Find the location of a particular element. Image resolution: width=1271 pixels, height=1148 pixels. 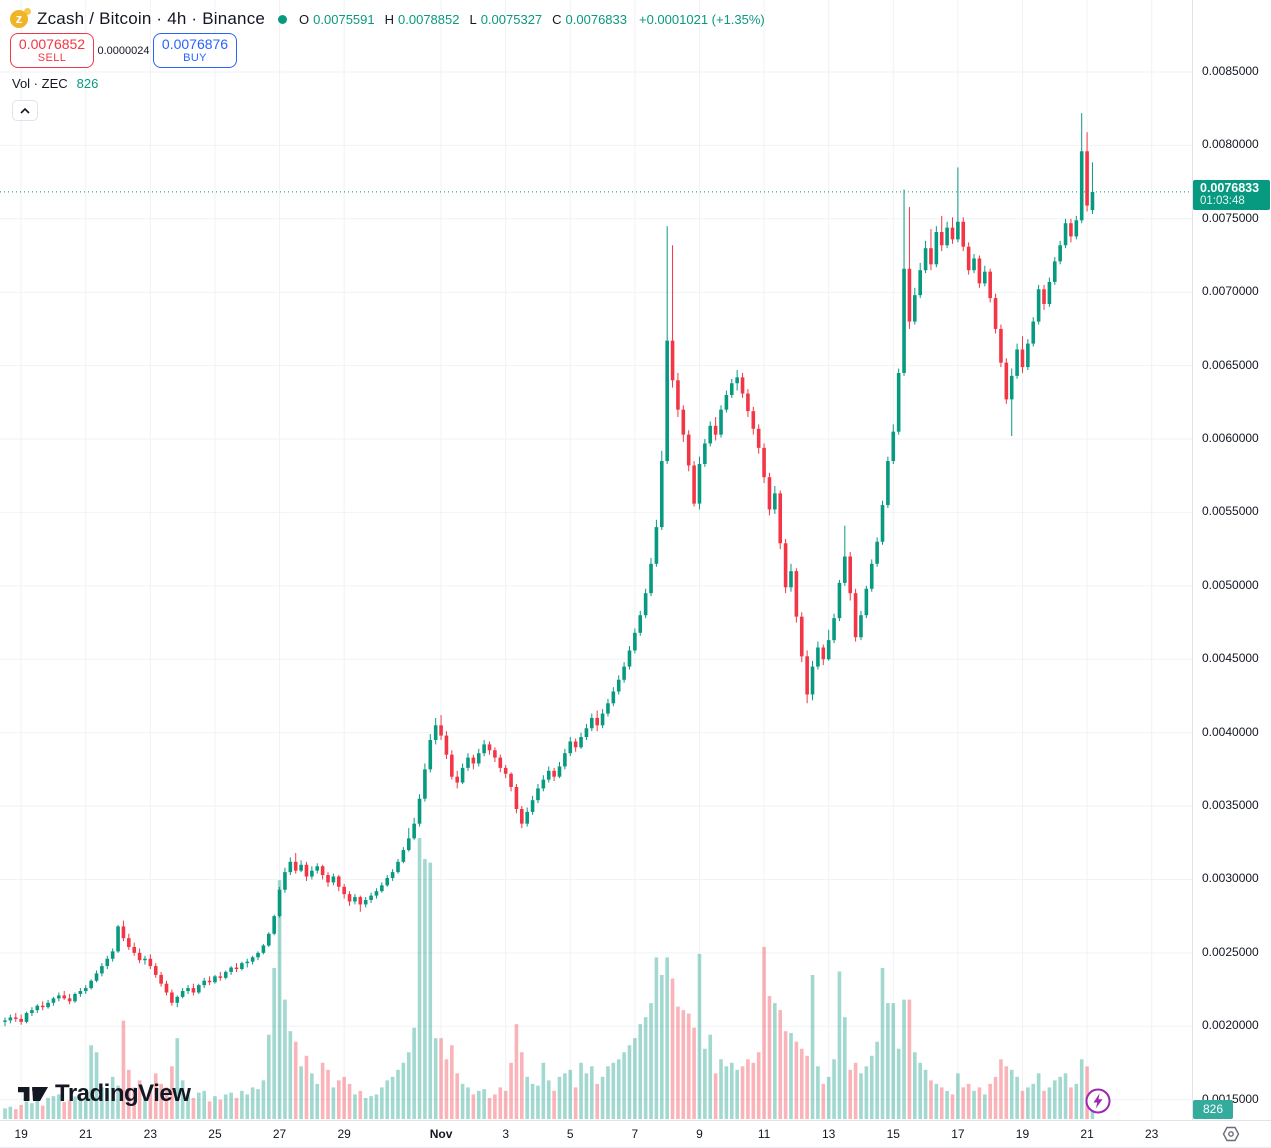

volume-indicator-label: Vol · ZEC is located at coordinates (40, 83).